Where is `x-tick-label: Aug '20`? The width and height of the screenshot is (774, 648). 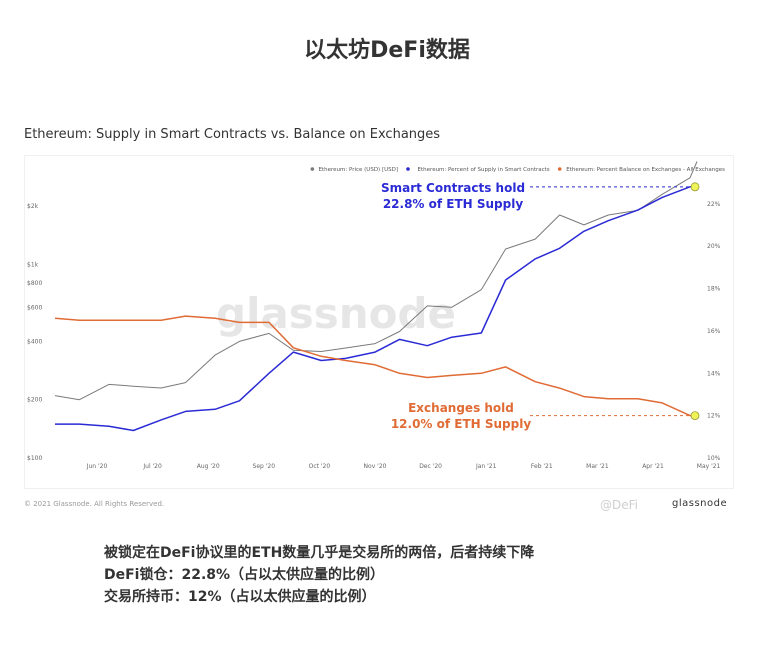
x-tick-label: Aug '20 is located at coordinates (208, 466).